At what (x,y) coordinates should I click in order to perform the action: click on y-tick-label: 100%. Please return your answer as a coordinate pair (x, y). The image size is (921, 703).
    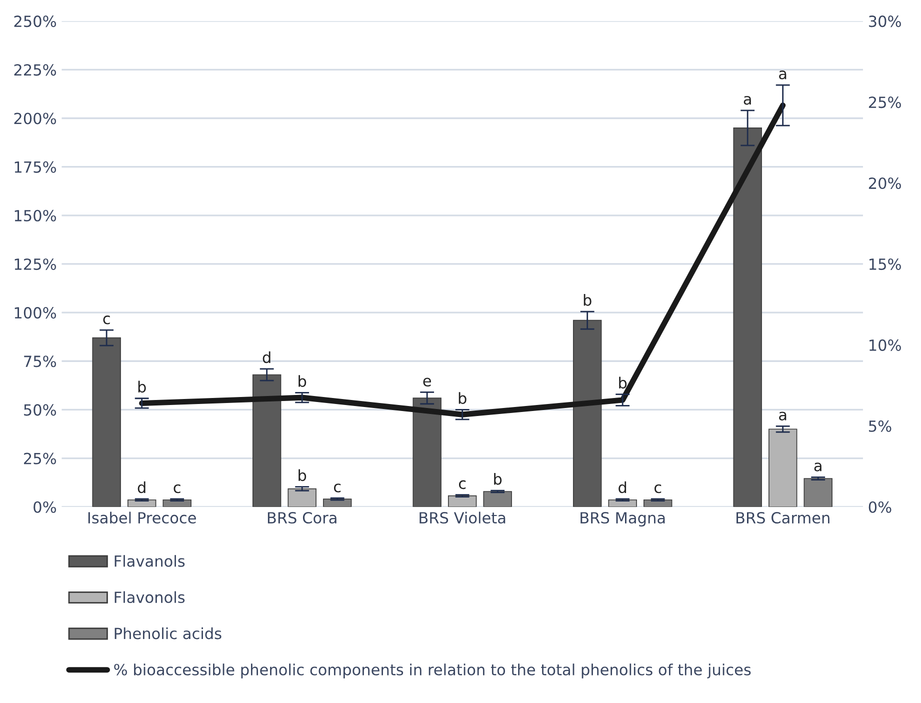
    Looking at the image, I should click on (35, 313).